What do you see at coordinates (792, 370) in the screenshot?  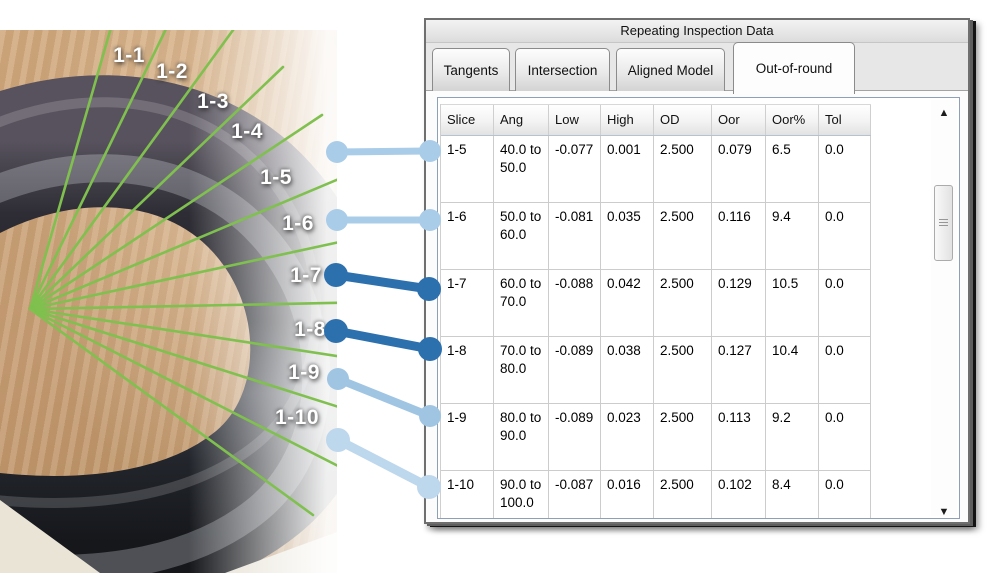 I see `cell-oorpct: 10.4` at bounding box center [792, 370].